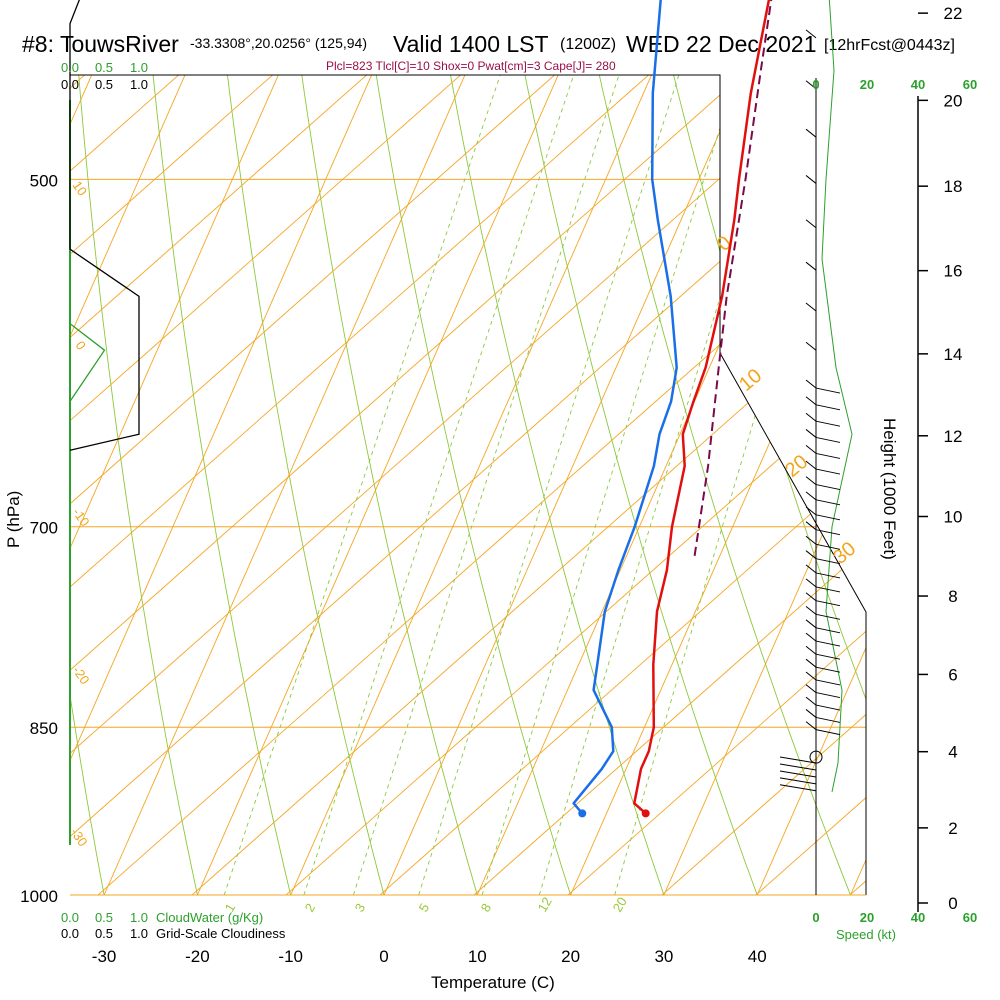  What do you see at coordinates (645, 813) in the screenshot?
I see `surface-temperature-dot` at bounding box center [645, 813].